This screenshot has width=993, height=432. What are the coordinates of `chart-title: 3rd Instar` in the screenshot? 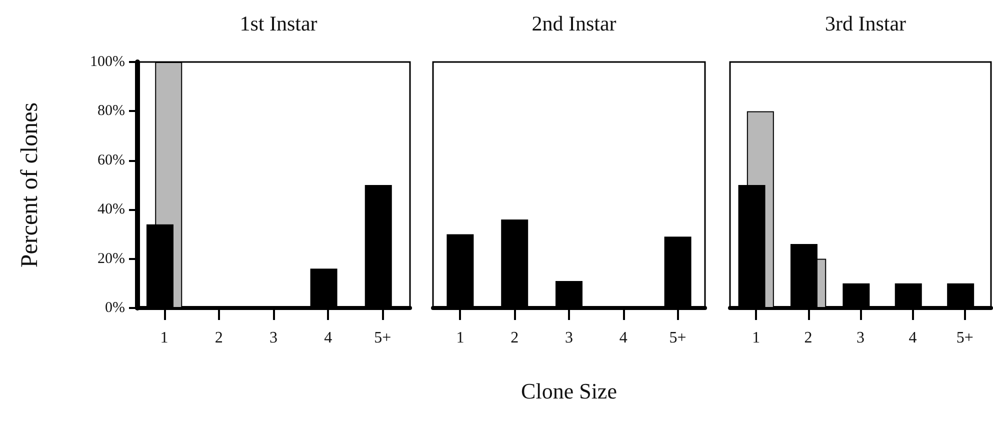 It's located at (865, 24).